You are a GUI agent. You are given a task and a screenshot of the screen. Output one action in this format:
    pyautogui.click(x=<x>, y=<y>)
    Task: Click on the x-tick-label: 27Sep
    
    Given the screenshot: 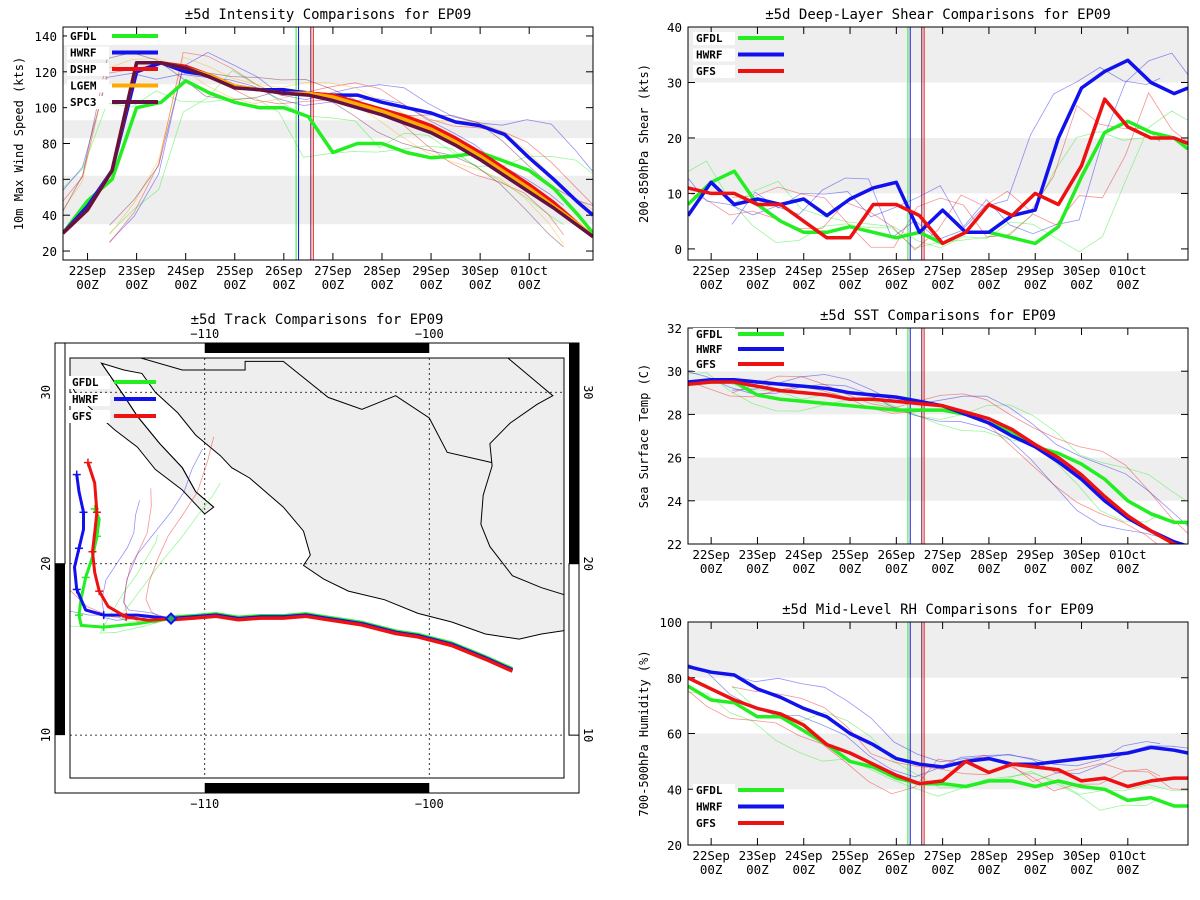 What is the action you would take?
    pyautogui.click(x=333, y=270)
    